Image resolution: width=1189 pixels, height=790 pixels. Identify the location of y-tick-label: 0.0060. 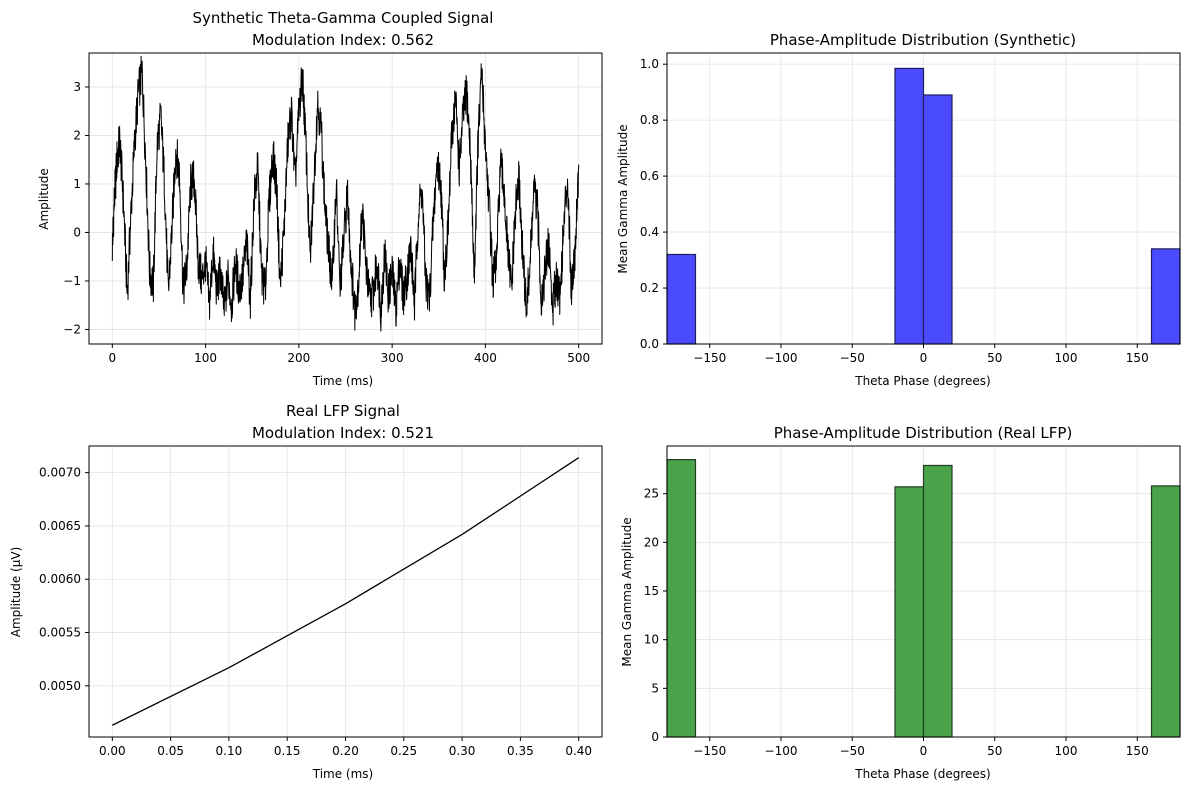
(60, 579).